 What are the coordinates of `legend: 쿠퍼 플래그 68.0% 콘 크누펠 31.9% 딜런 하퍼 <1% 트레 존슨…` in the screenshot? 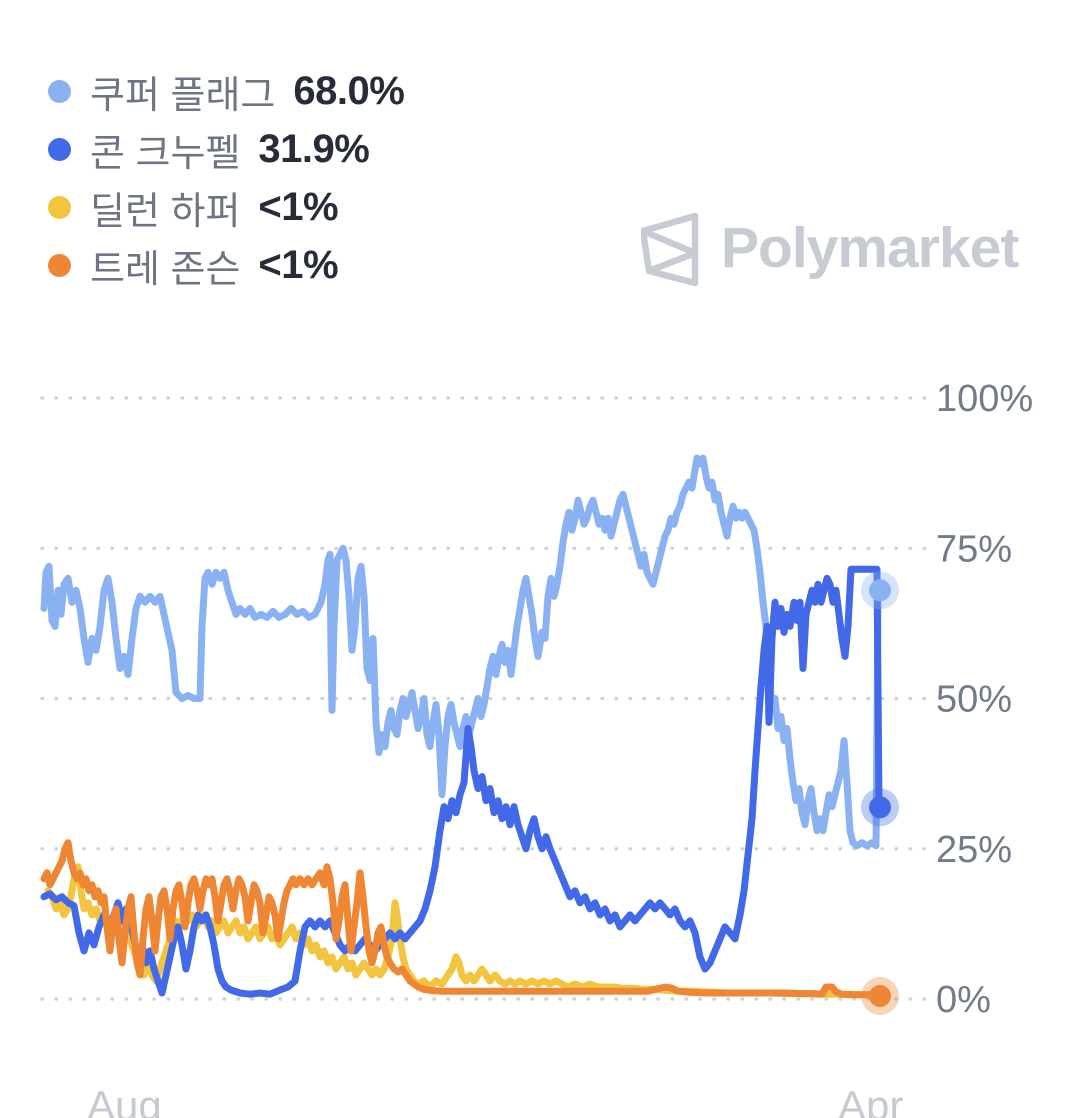 It's located at (226, 178).